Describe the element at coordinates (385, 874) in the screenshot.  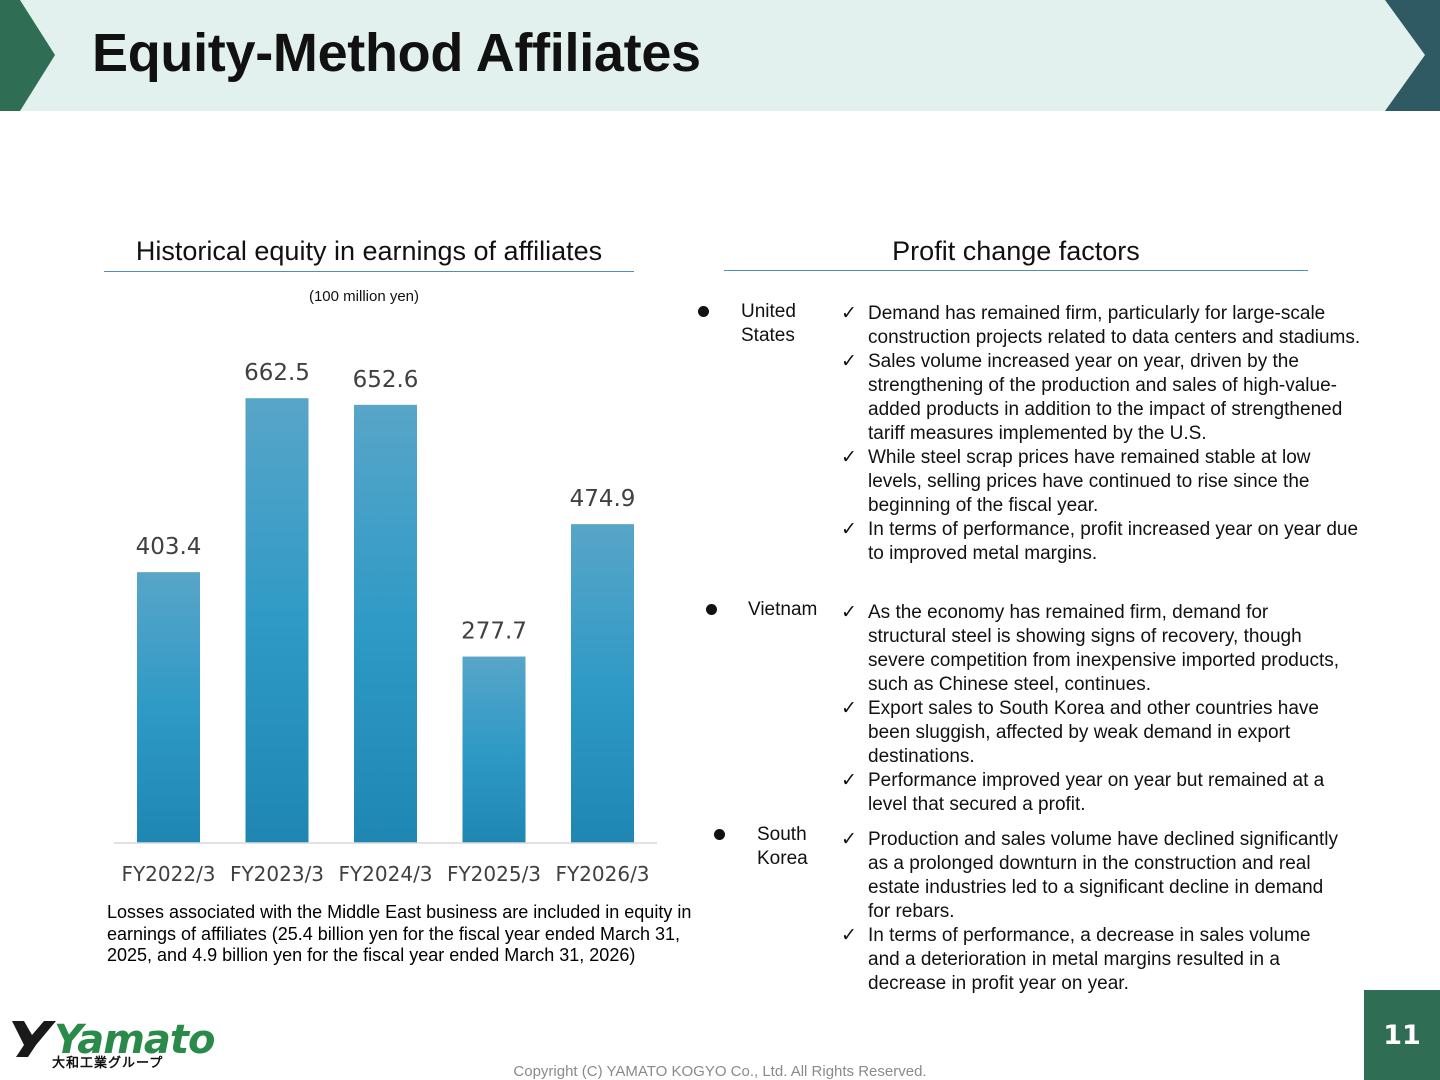
I see `x-tick-label: FY2024/3` at that location.